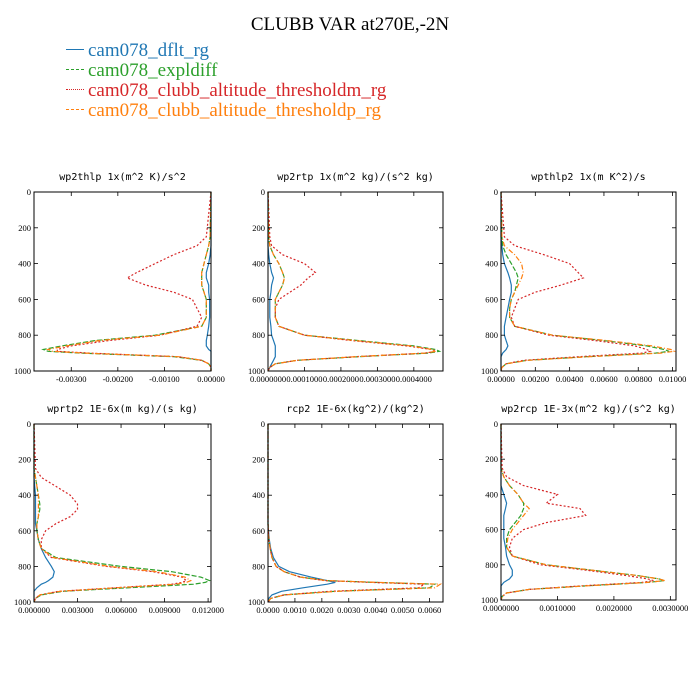  I want to click on legend-item-thresholdp: cam078_clubb_altitude_thresholdp_rg, so click(223, 111).